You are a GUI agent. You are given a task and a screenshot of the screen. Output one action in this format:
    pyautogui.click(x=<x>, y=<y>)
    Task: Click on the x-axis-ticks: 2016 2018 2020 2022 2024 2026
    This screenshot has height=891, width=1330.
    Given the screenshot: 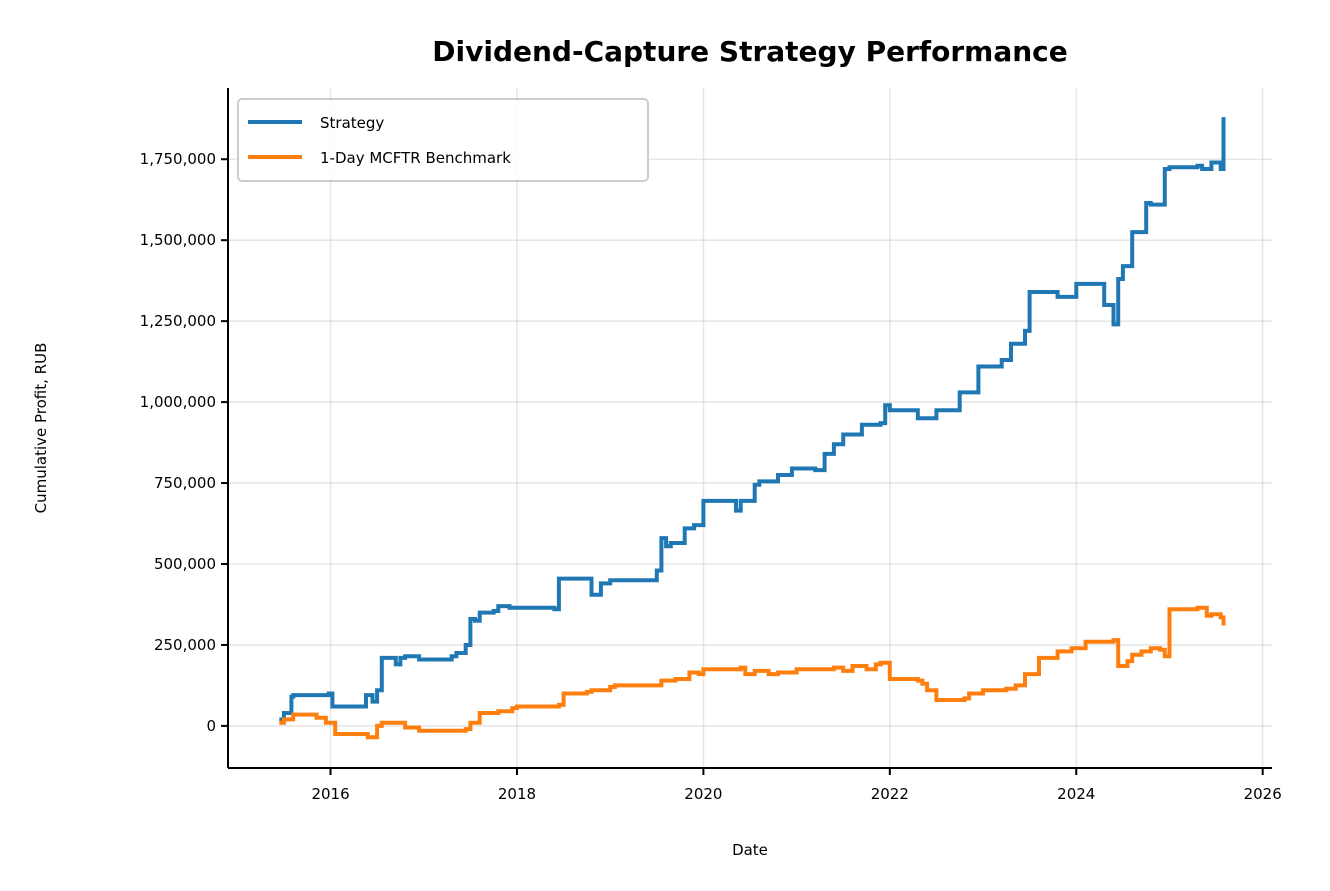 What is the action you would take?
    pyautogui.click(x=796, y=785)
    